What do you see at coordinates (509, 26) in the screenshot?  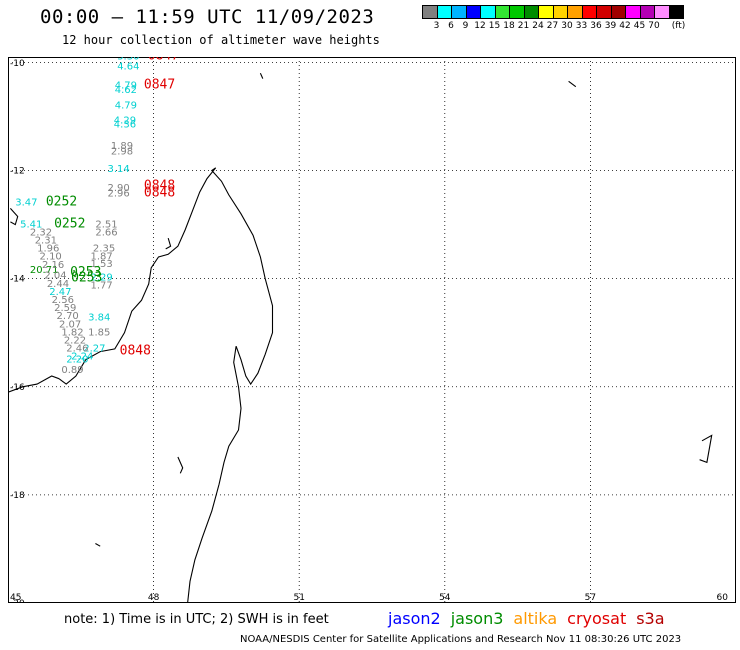 I see `scale-label: 18` at bounding box center [509, 26].